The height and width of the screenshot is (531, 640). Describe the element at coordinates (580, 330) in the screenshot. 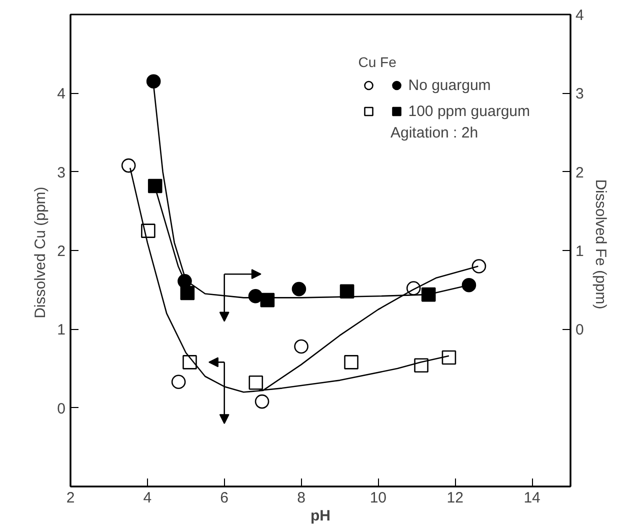

I see `y2-tick-label: 0` at that location.